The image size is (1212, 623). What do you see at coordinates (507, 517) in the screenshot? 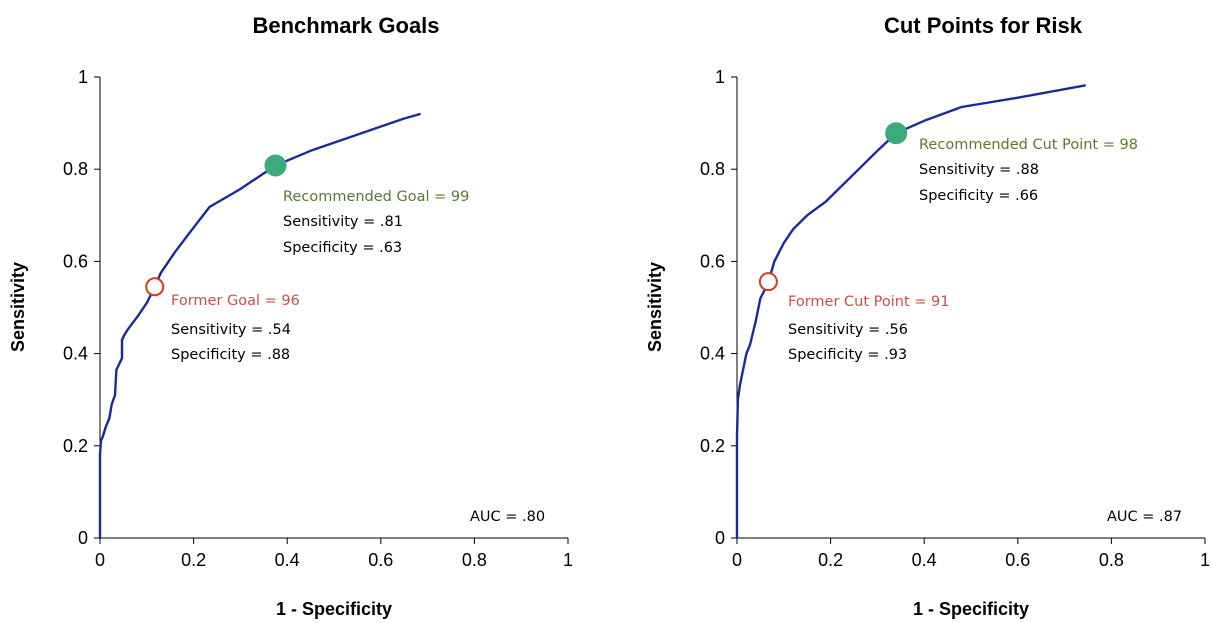
I see `auc-label: AUC = .80` at bounding box center [507, 517].